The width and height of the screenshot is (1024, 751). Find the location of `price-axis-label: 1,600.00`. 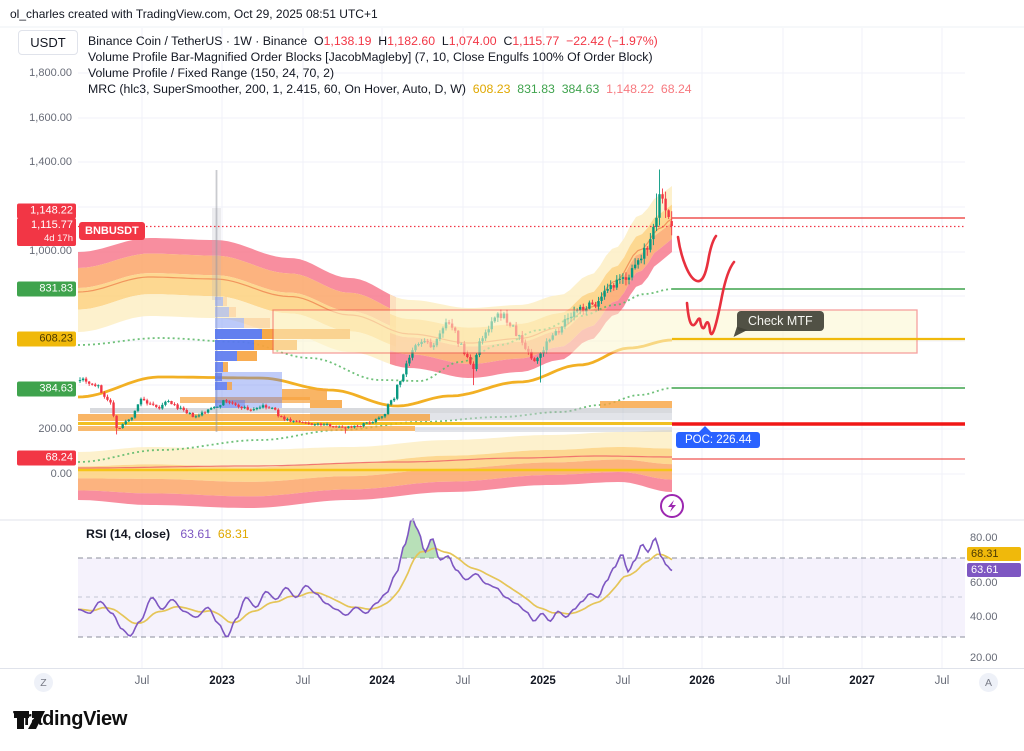

price-axis-label: 1,600.00 is located at coordinates (50, 118).